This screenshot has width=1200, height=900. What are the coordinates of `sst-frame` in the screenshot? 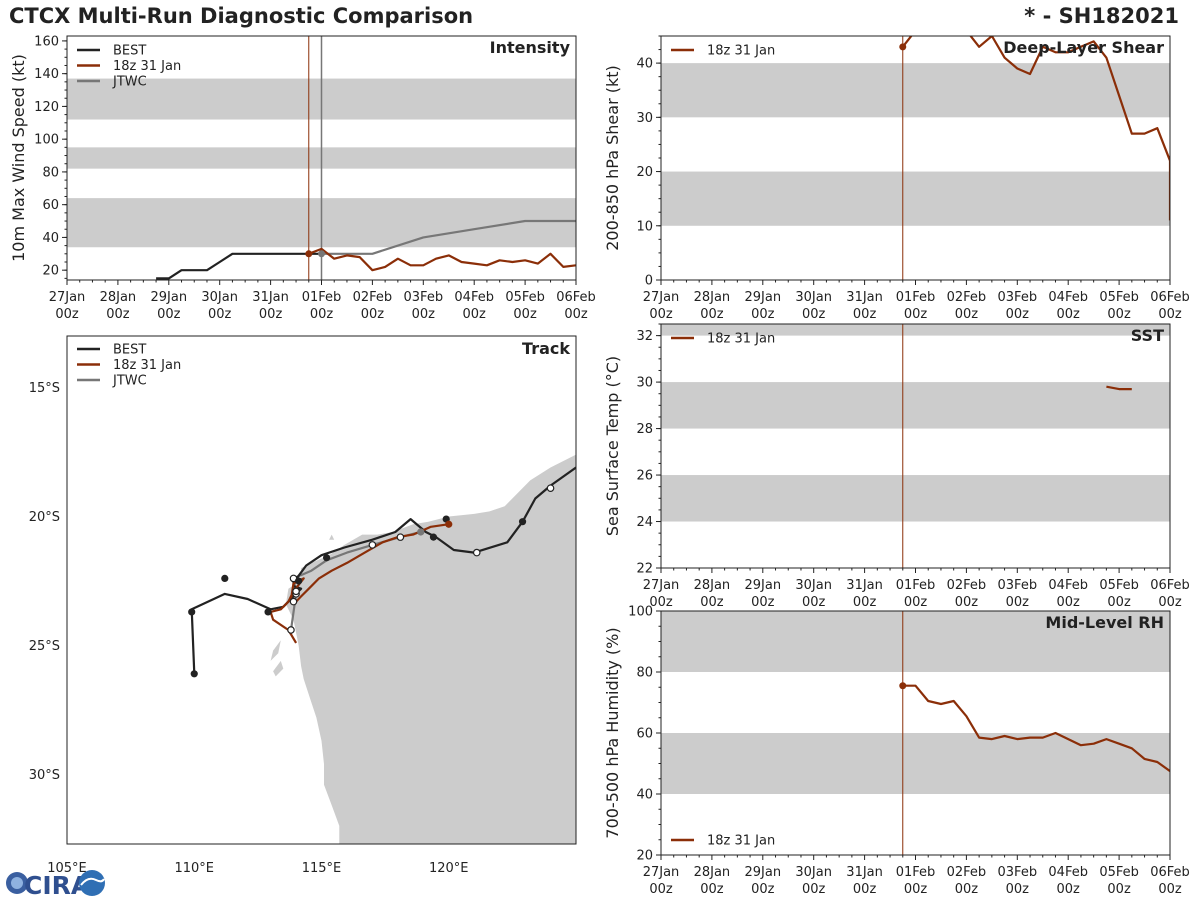 It's located at (915, 446).